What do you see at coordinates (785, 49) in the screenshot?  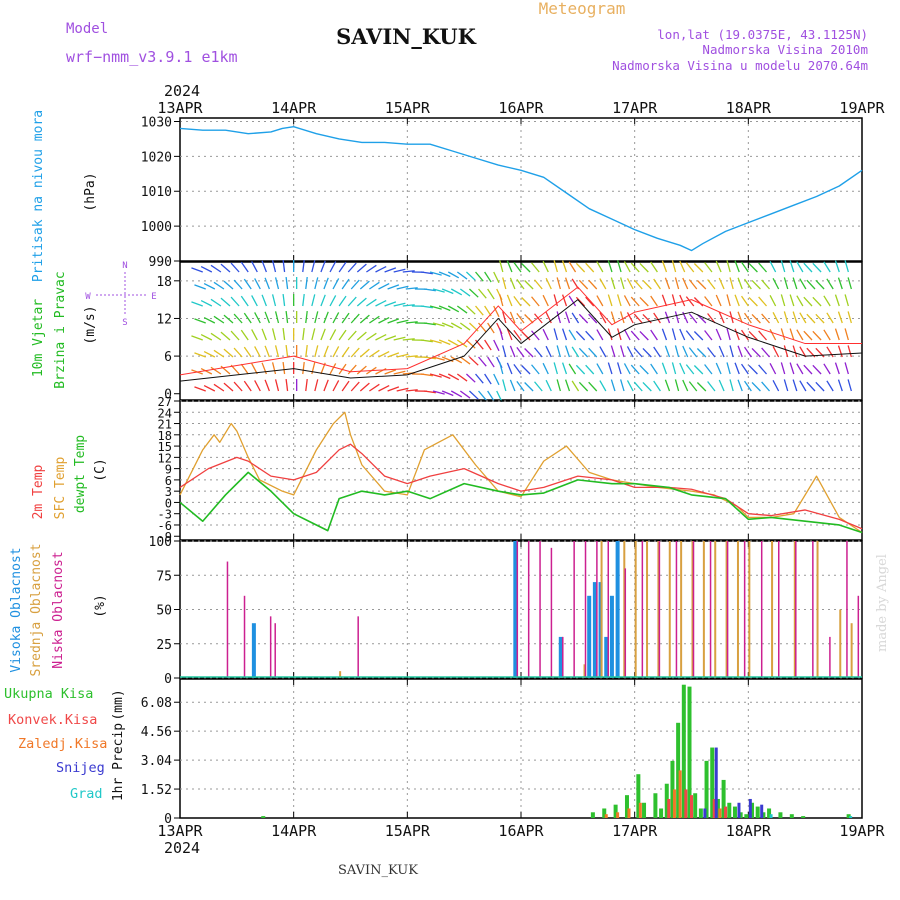 I see `elevation-label: Nadmorska Visina 2010m` at bounding box center [785, 49].